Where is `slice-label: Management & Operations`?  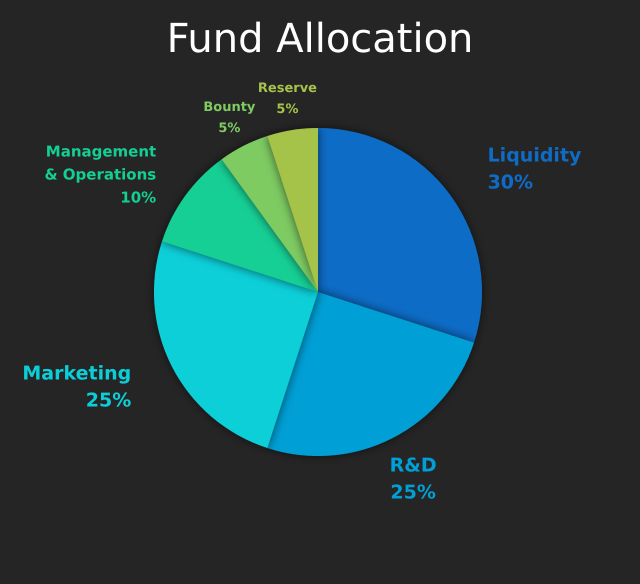
slice-label: Management & Operations is located at coordinates (100, 163).